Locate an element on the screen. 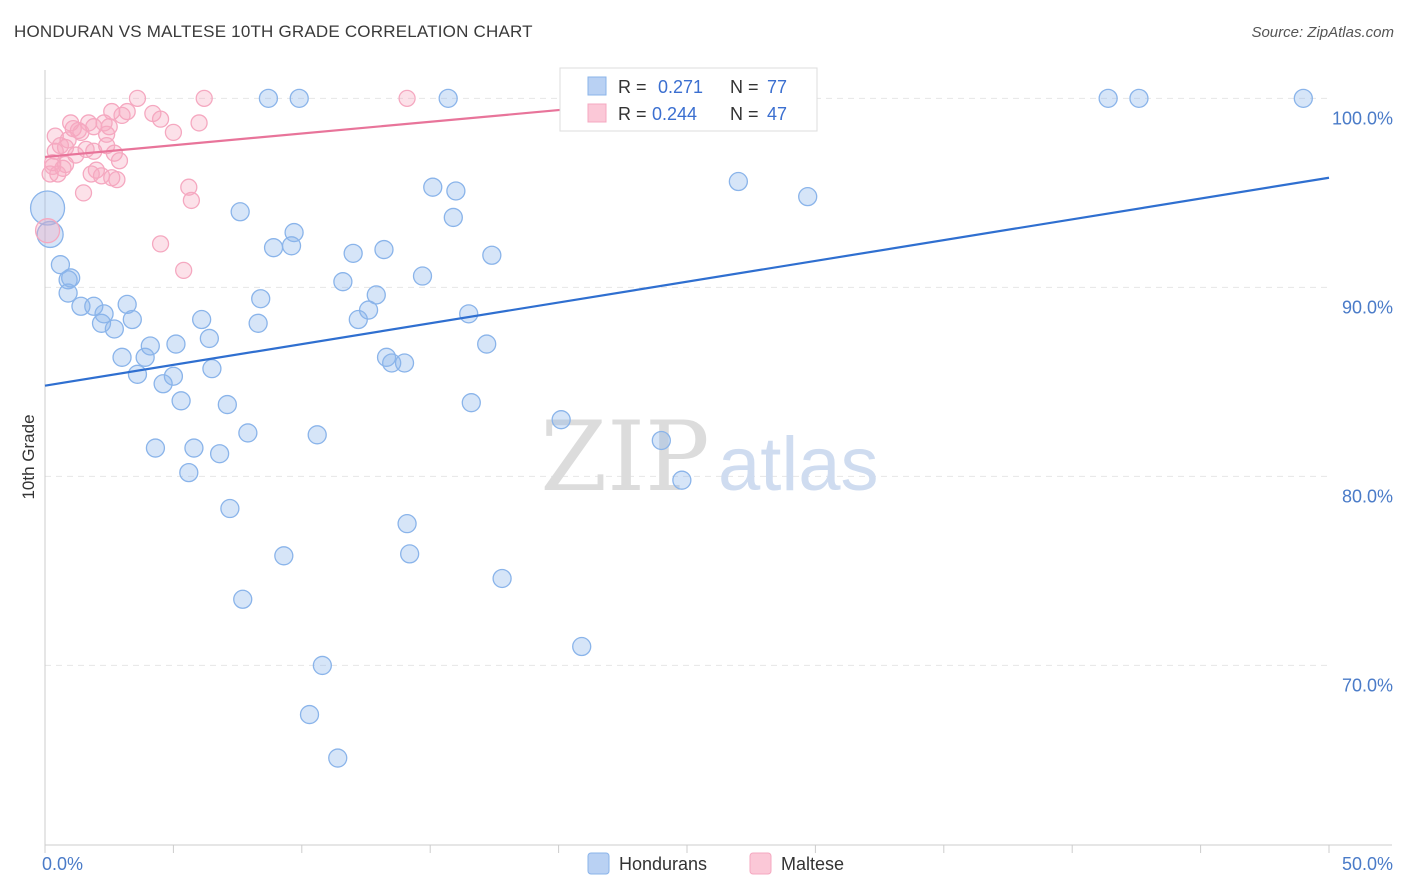 This screenshot has width=1406, height=892. stats-swatch-hondurans is located at coordinates (597, 86).